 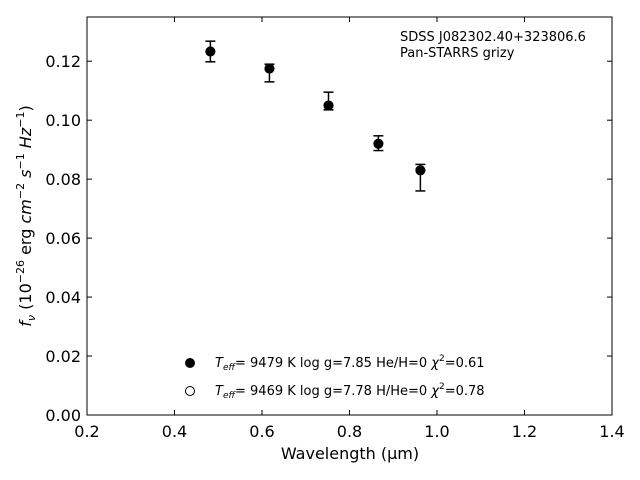 I want to click on x-tick-label: 0.4, so click(x=174, y=431).